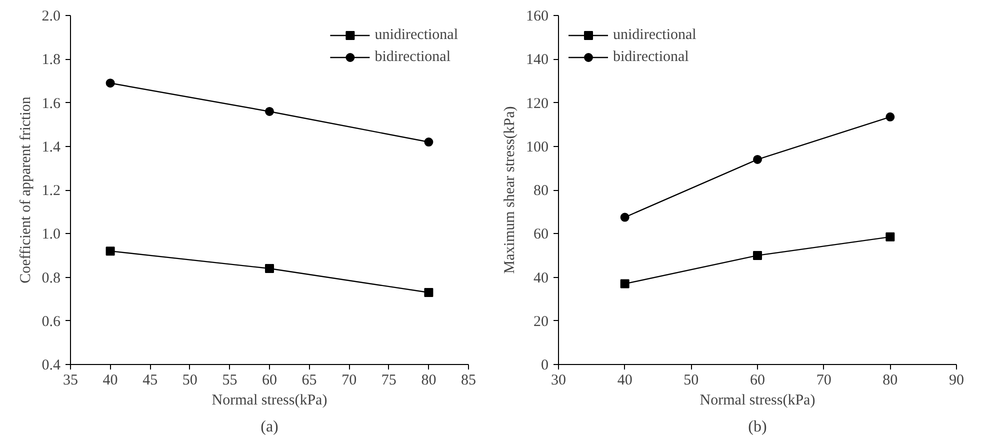 The height and width of the screenshot is (442, 981). Describe the element at coordinates (541, 322) in the screenshot. I see `y-tick-label: 20` at that location.